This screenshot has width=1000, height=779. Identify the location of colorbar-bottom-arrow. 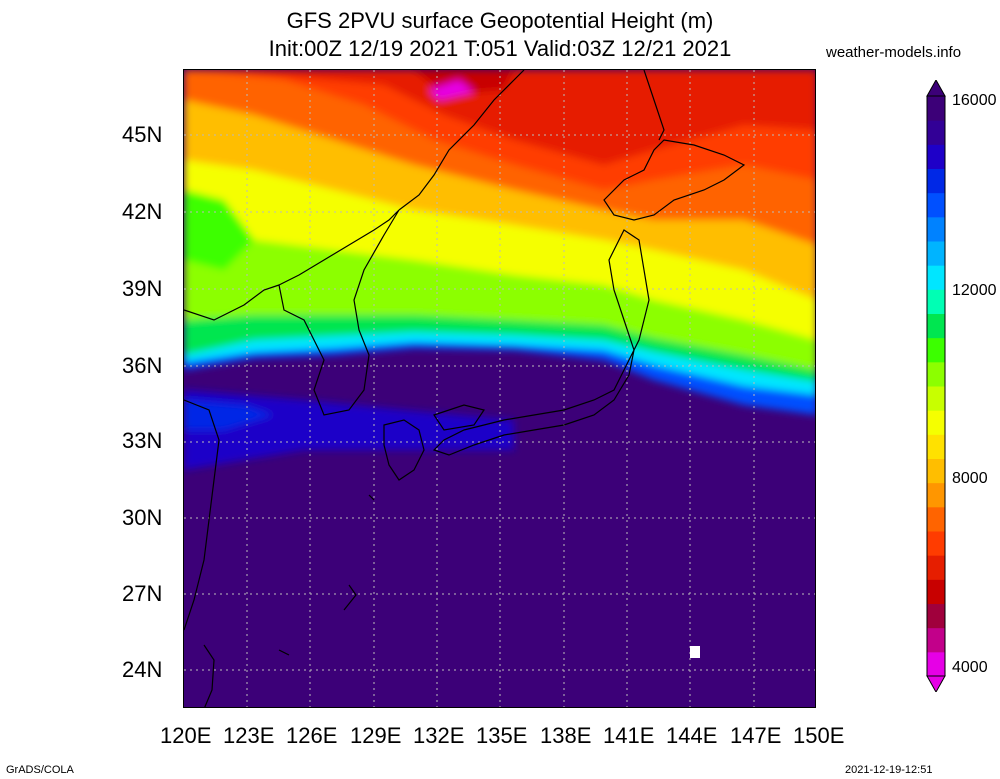
(936, 683).